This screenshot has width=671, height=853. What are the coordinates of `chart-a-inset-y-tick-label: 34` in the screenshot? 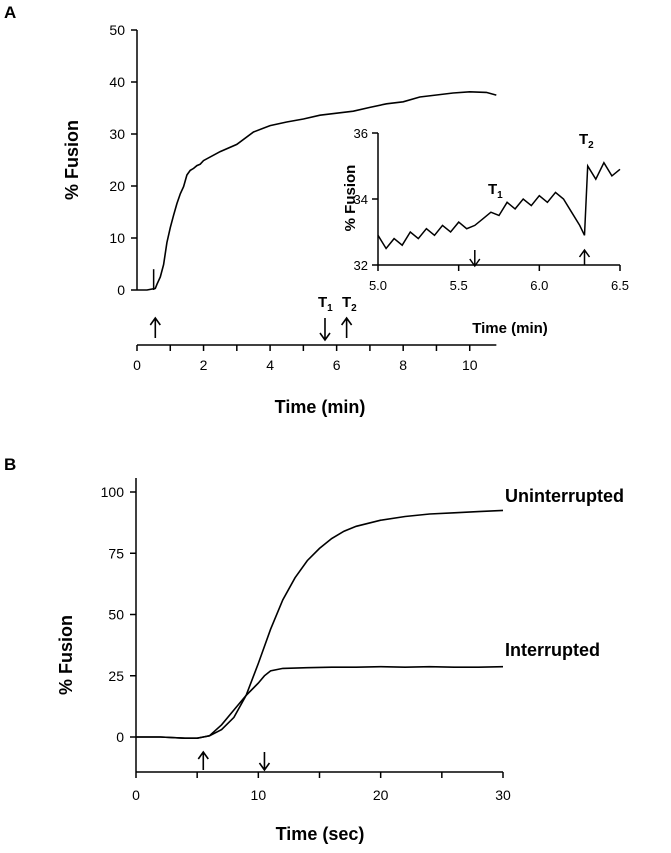 It's located at (361, 199).